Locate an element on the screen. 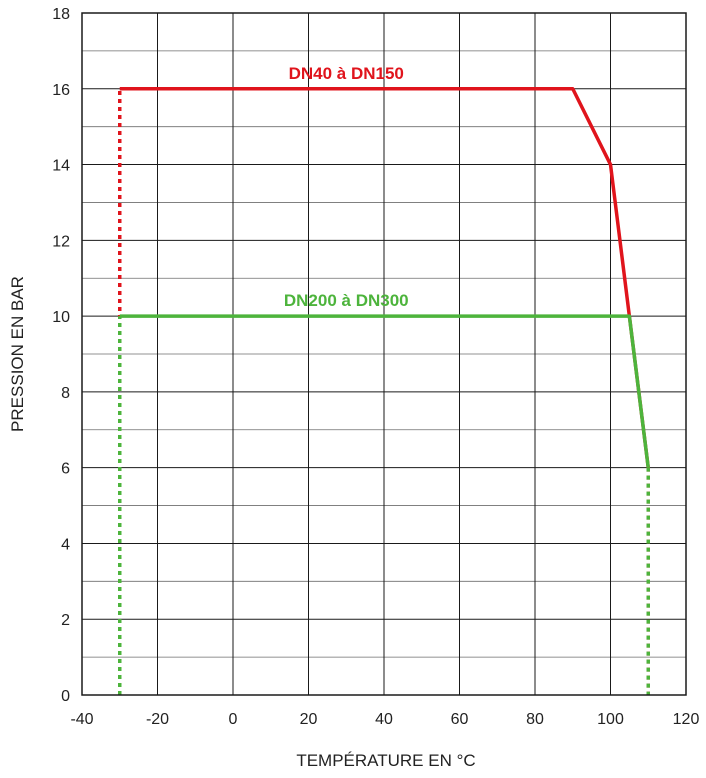 Image resolution: width=706 pixels, height=778 pixels. y-tick-label: 12 is located at coordinates (61, 241).